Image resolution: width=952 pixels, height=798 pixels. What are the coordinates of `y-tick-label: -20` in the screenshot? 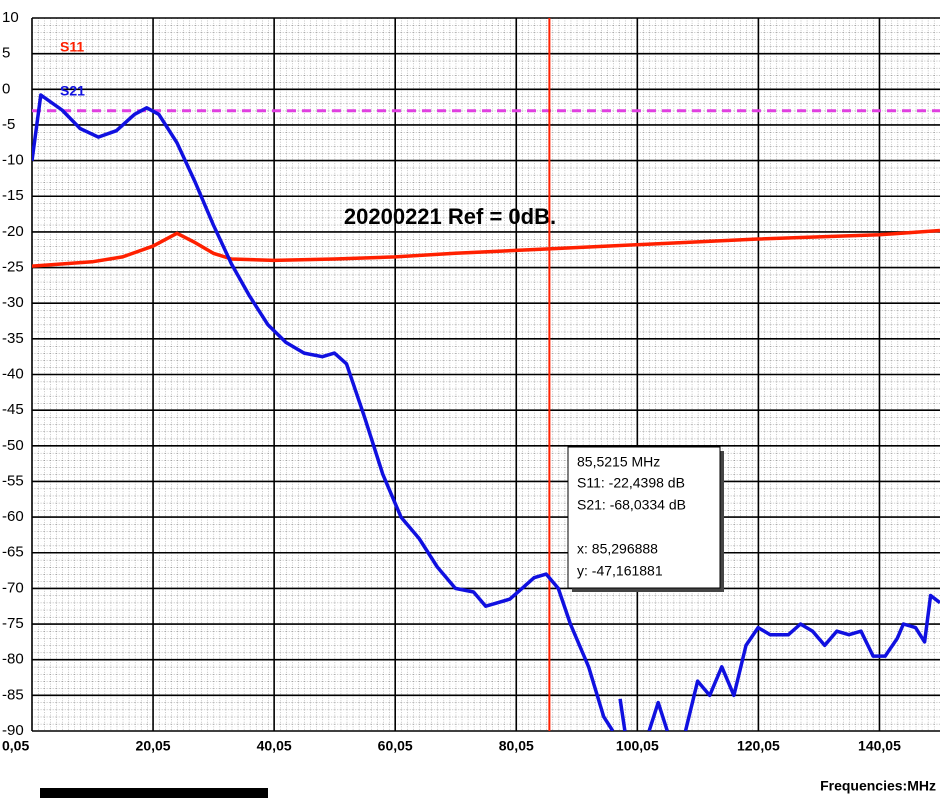 It's located at (13, 231).